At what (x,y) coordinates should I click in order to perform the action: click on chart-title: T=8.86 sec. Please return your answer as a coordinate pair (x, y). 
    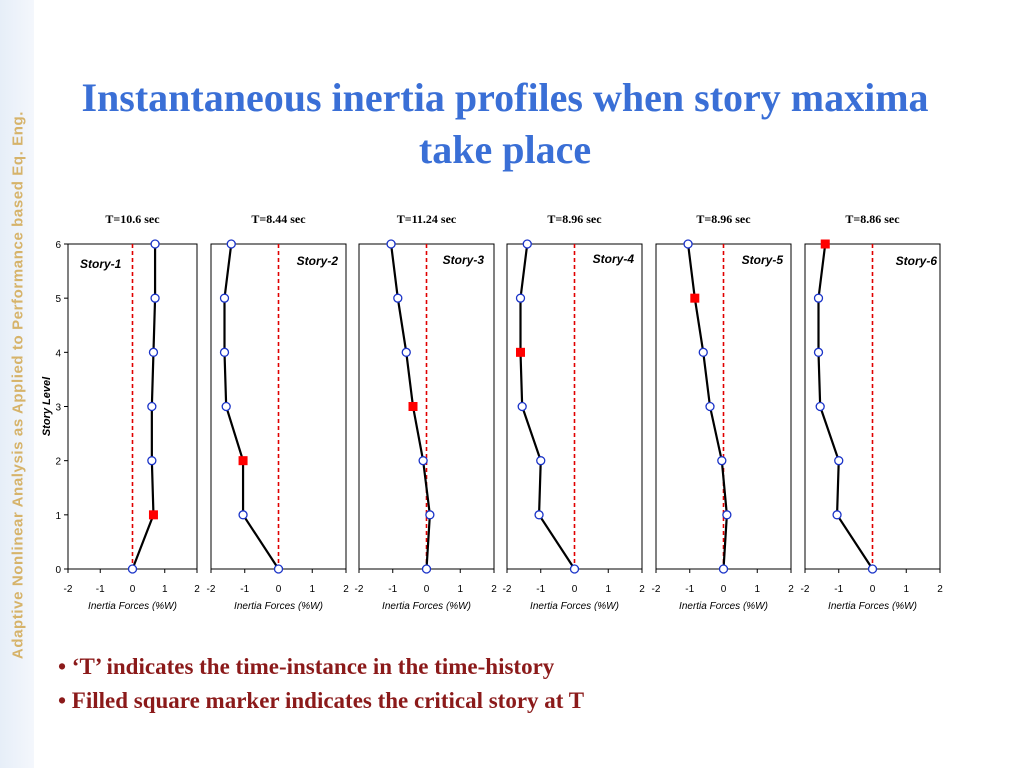
    Looking at the image, I should click on (872, 219).